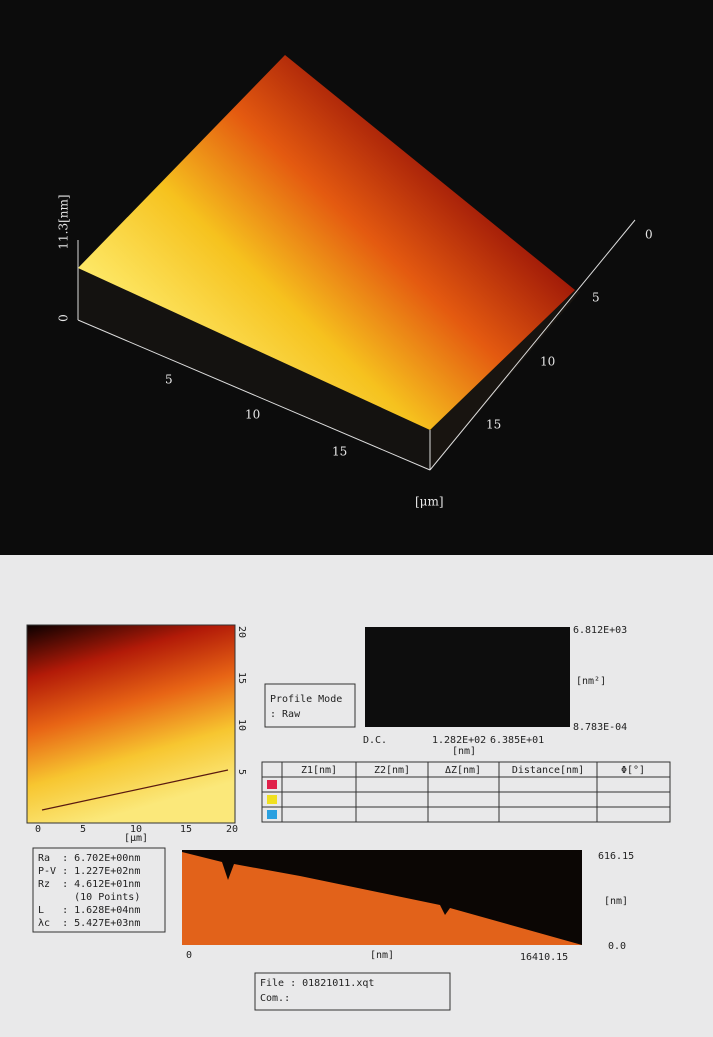 The width and height of the screenshot is (713, 1037). What do you see at coordinates (352, 991) in the screenshot?
I see `file-box` at bounding box center [352, 991].